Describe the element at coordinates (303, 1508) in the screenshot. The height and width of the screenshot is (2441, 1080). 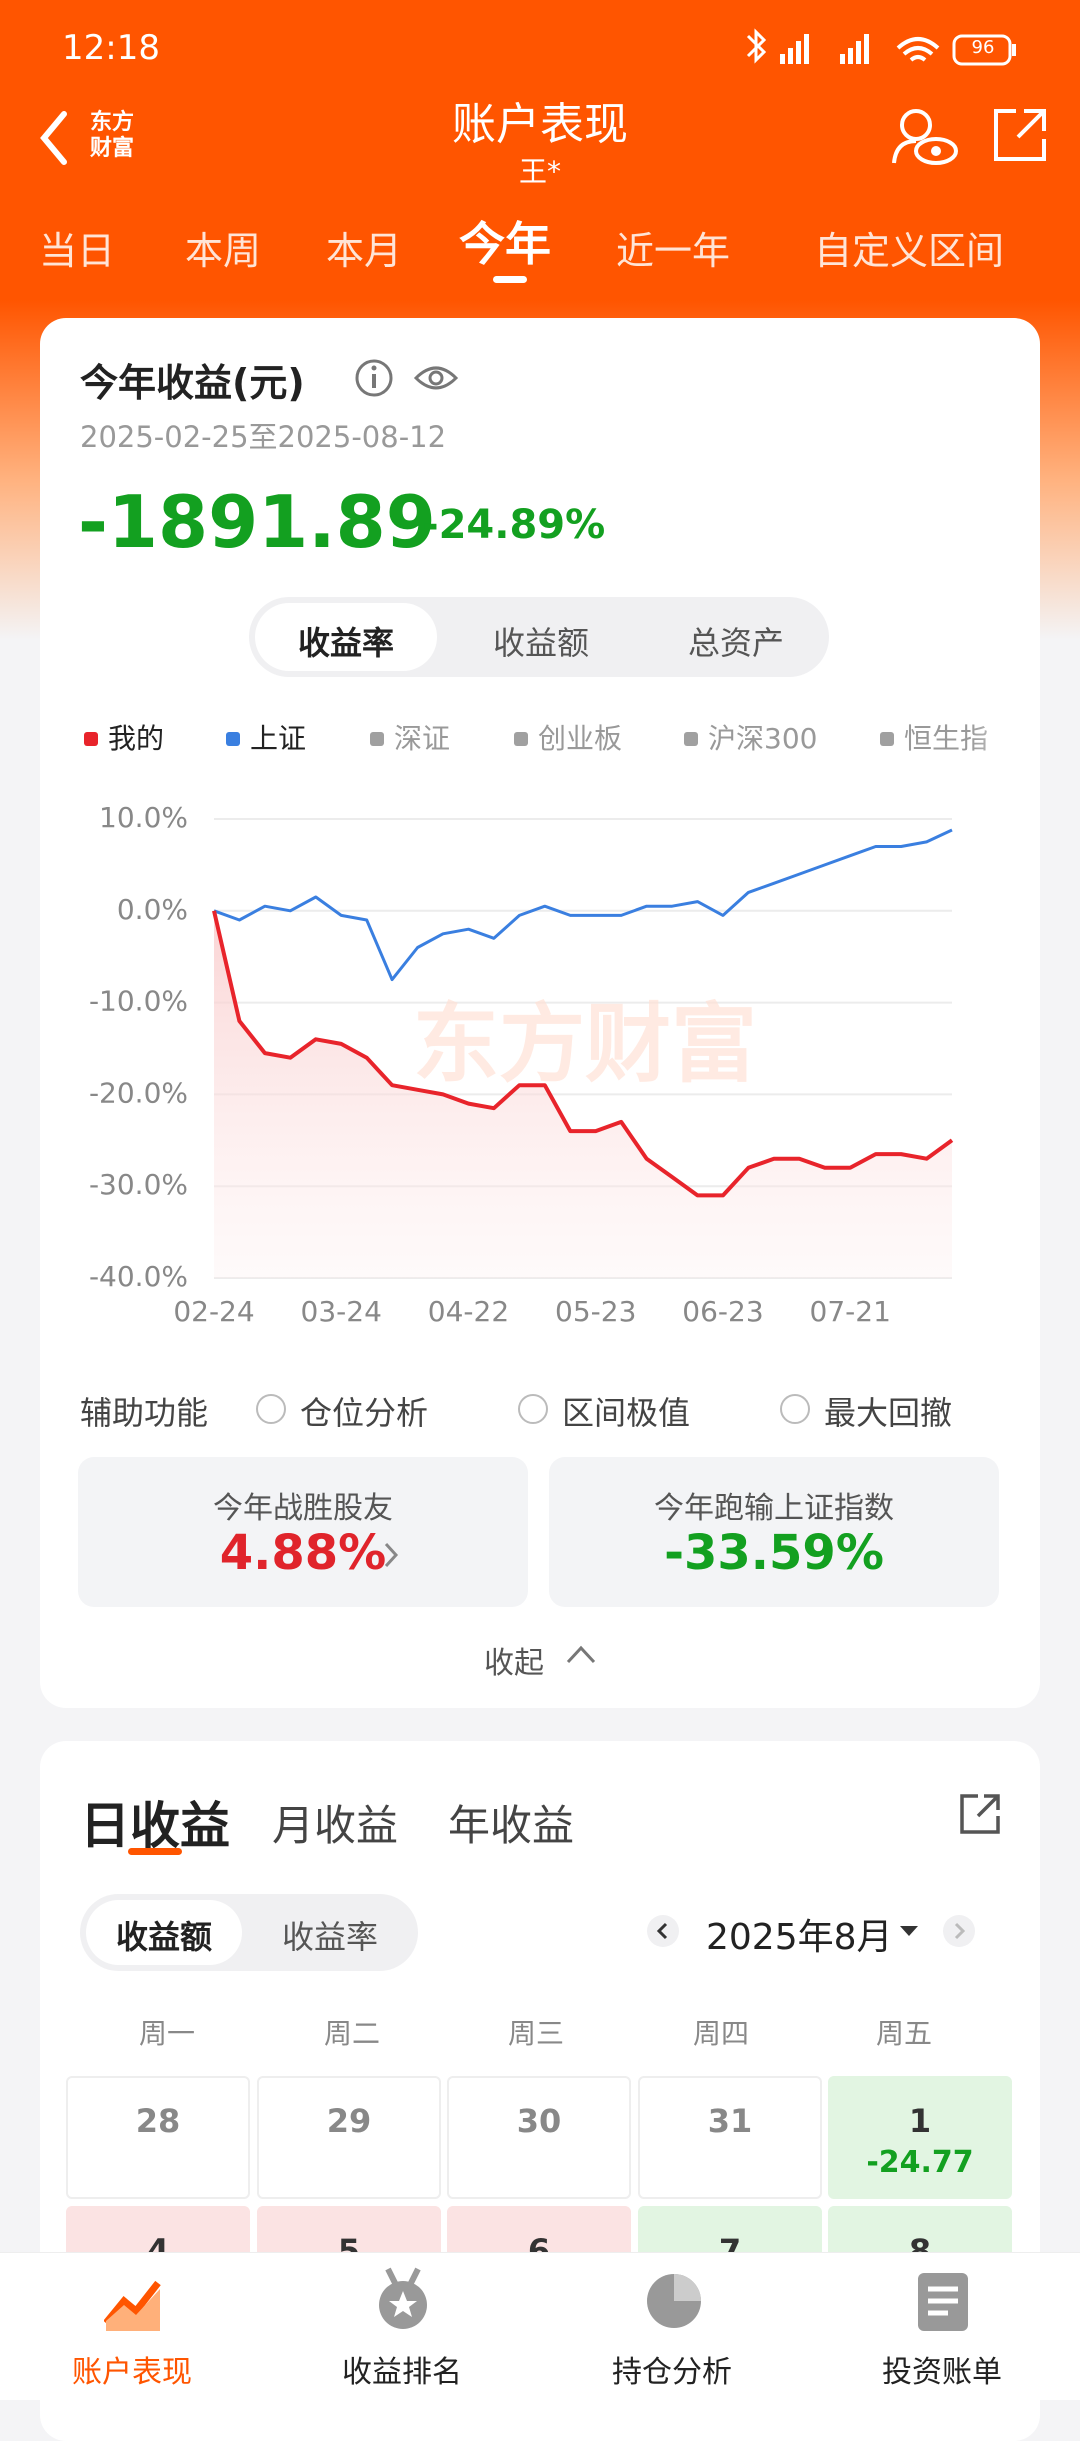
I see `stat-label: 今年战胜股友` at that location.